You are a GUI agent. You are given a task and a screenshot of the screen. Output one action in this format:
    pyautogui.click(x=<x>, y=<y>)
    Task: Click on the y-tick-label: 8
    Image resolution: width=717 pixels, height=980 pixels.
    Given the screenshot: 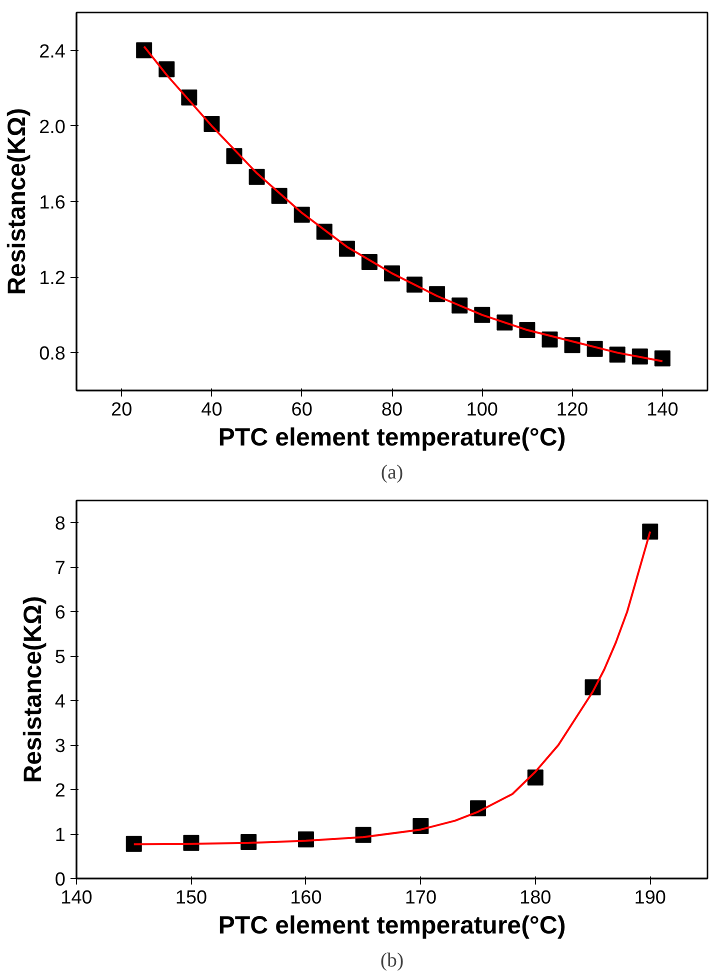 What is the action you would take?
    pyautogui.click(x=60, y=524)
    